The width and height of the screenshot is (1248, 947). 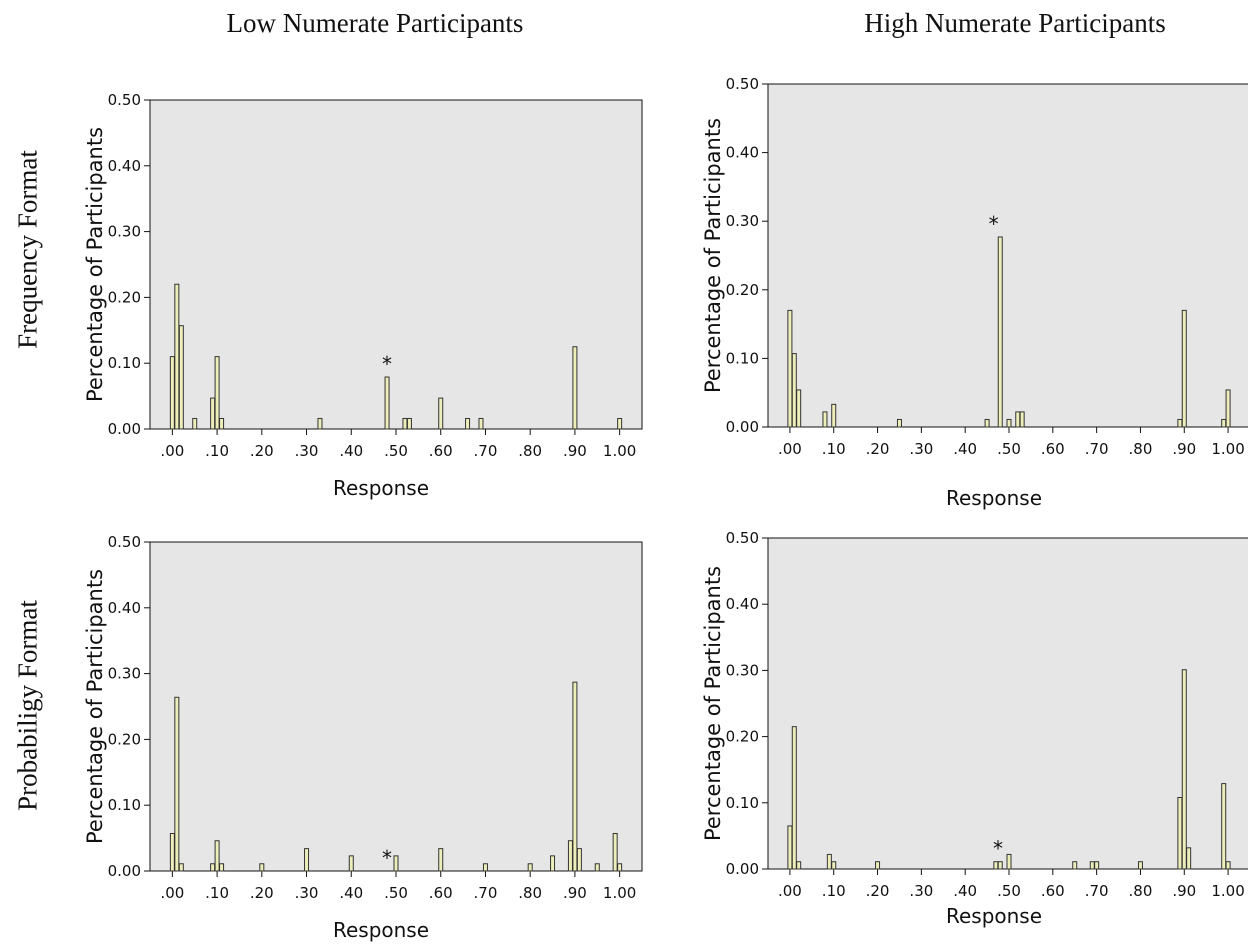 I want to click on plot-area, so click(x=396, y=706).